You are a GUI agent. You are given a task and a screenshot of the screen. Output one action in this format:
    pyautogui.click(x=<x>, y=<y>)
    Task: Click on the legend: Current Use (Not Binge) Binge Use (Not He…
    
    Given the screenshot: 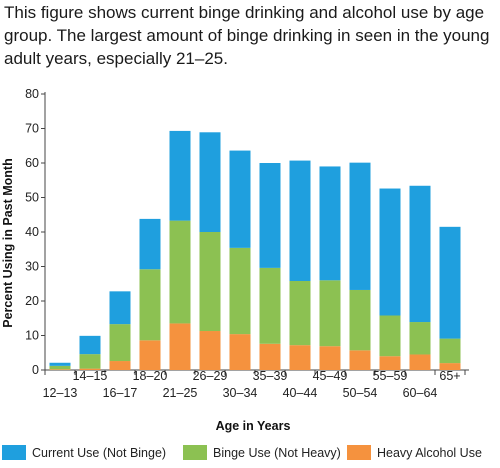 What is the action you would take?
    pyautogui.click(x=242, y=452)
    